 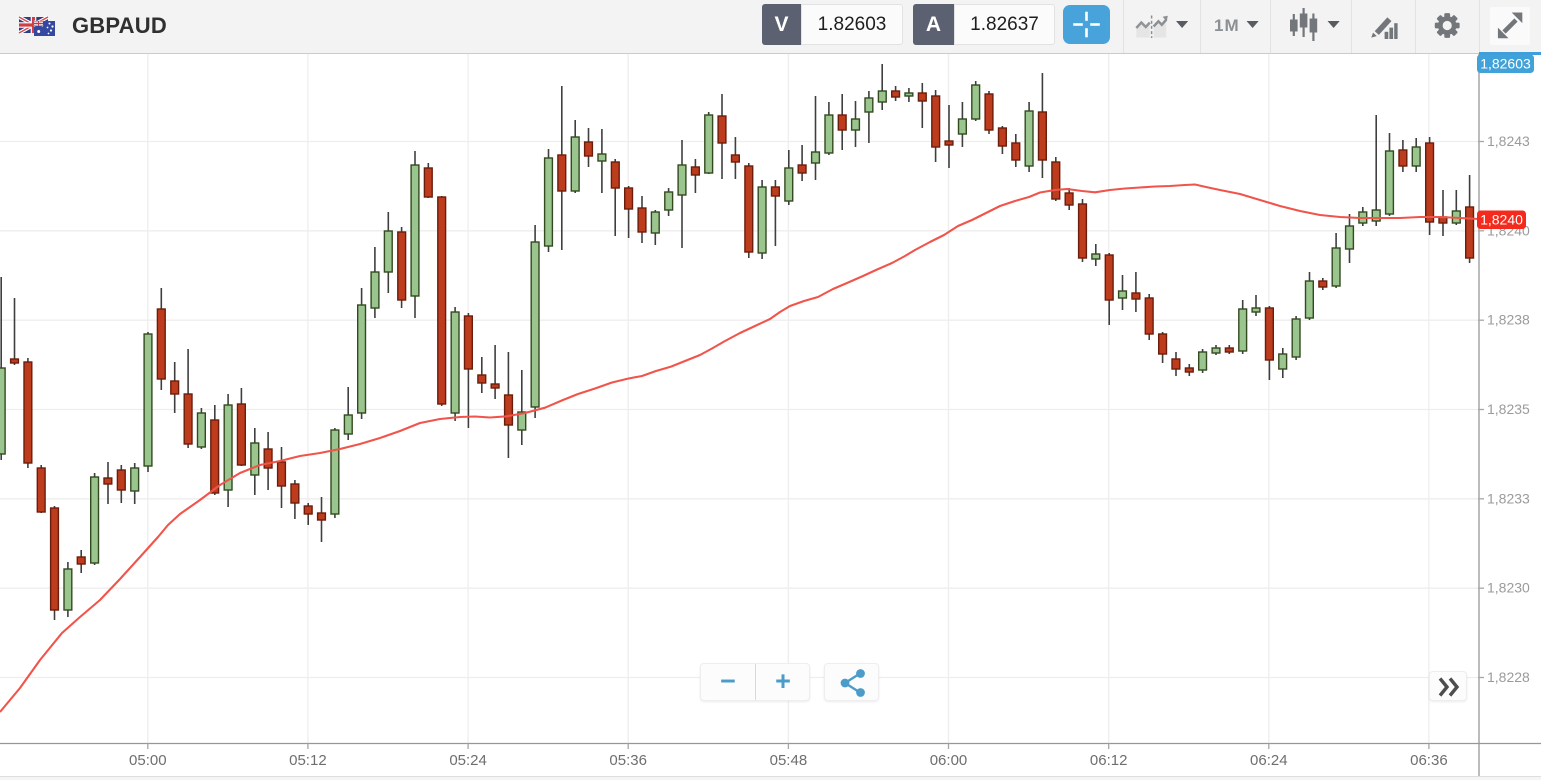 I want to click on svg-text: 05:00, so click(x=148, y=760).